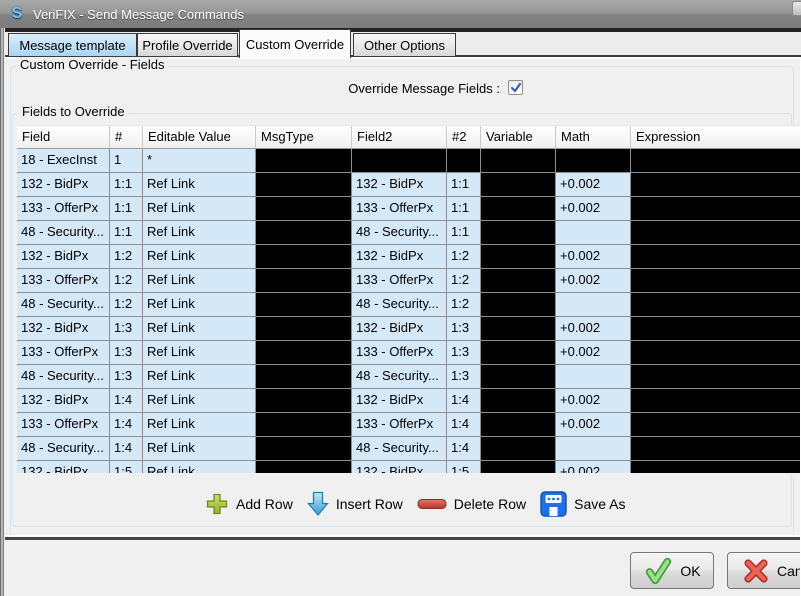 Image resolution: width=801 pixels, height=596 pixels. I want to click on tab-profile-override: Profile Override, so click(187, 44).